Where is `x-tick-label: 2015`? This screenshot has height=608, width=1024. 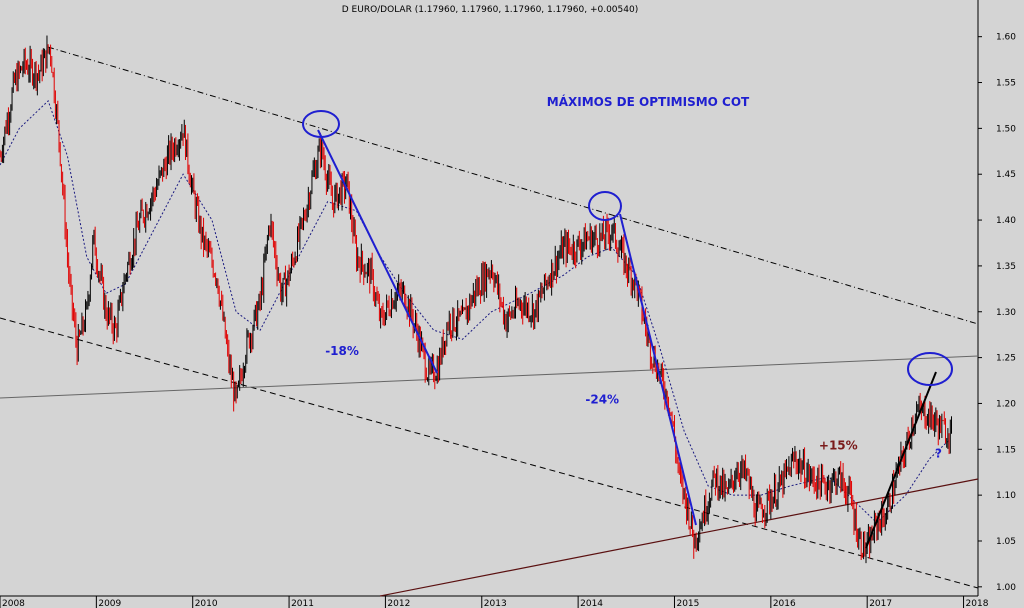 x-tick-label: 2015 is located at coordinates (687, 603).